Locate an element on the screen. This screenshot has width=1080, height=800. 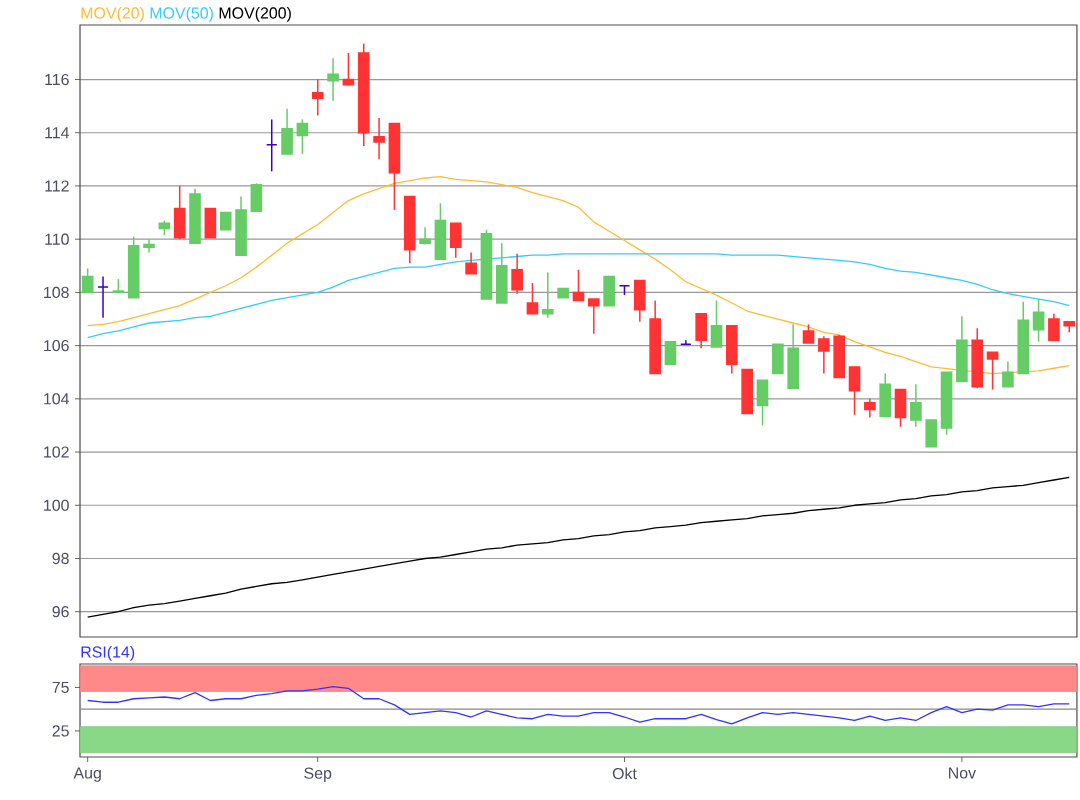
y-tick-label: 75 is located at coordinates (60, 687).